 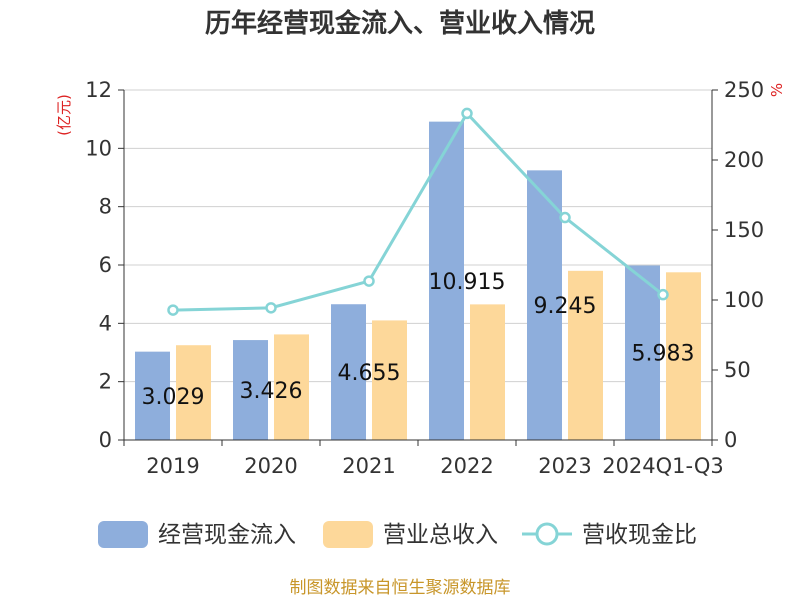 I want to click on cash-inflow-value-label: 9.245, so click(x=565, y=306).